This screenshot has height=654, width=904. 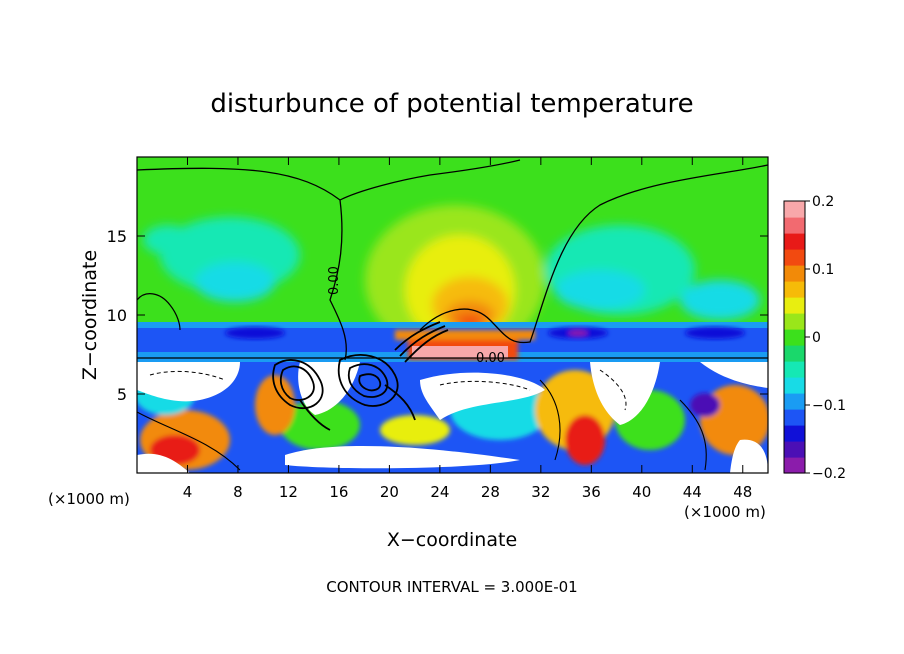 What do you see at coordinates (338, 492) in the screenshot?
I see `x-tick-label: 16` at bounding box center [338, 492].